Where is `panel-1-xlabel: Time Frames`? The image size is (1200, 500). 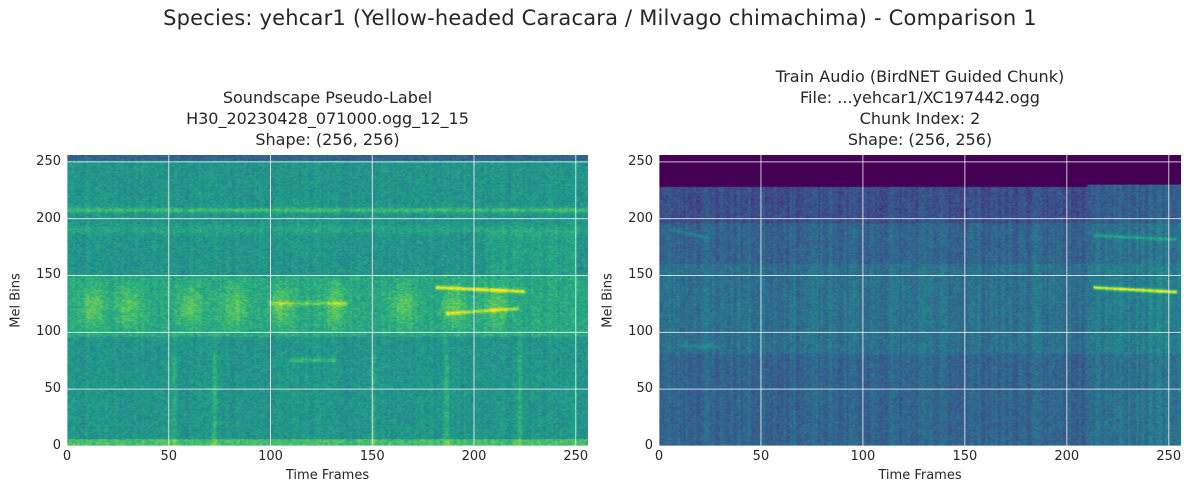
panel-1-xlabel: Time Frames is located at coordinates (327, 475).